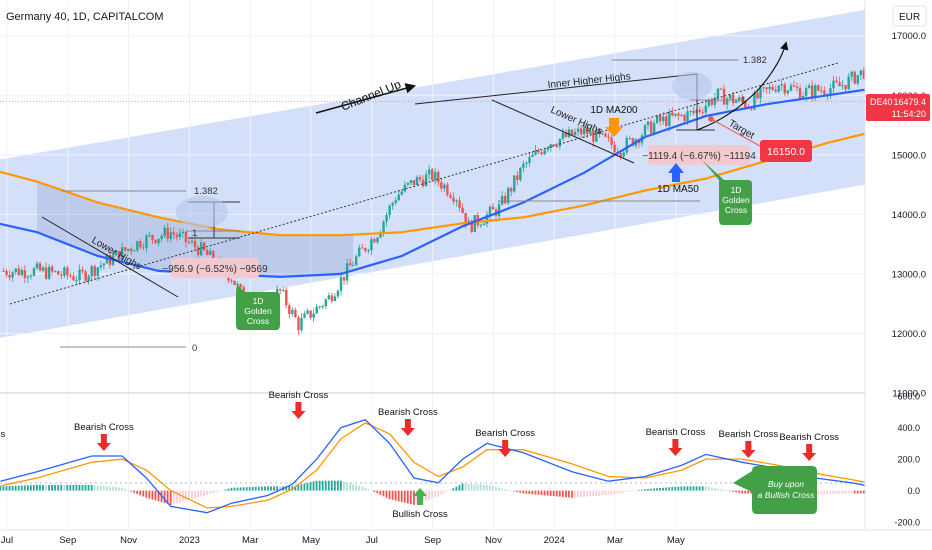  What do you see at coordinates (908, 460) in the screenshot?
I see `macd-tick-label: 200.0` at bounding box center [908, 460].